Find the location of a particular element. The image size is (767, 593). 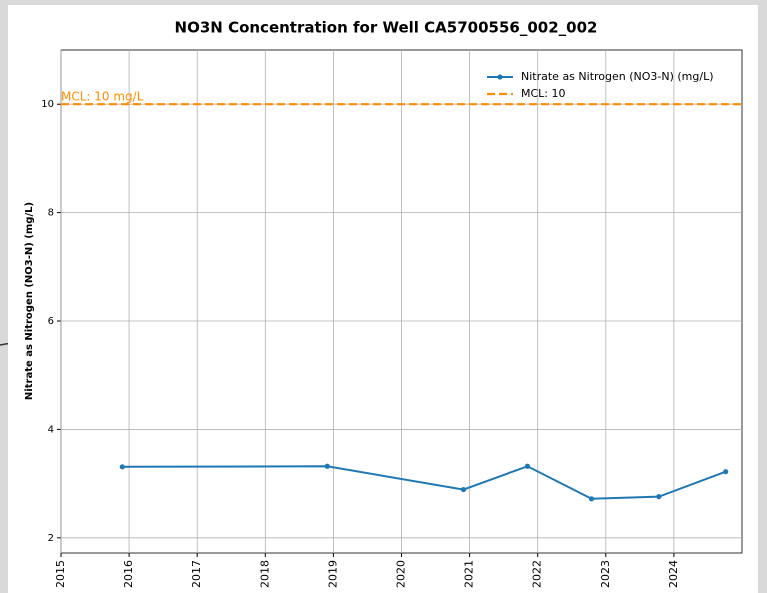

y-axis-label: Nitrate as Nitrogen (NO3-N) (mg/L) is located at coordinates (29, 301).